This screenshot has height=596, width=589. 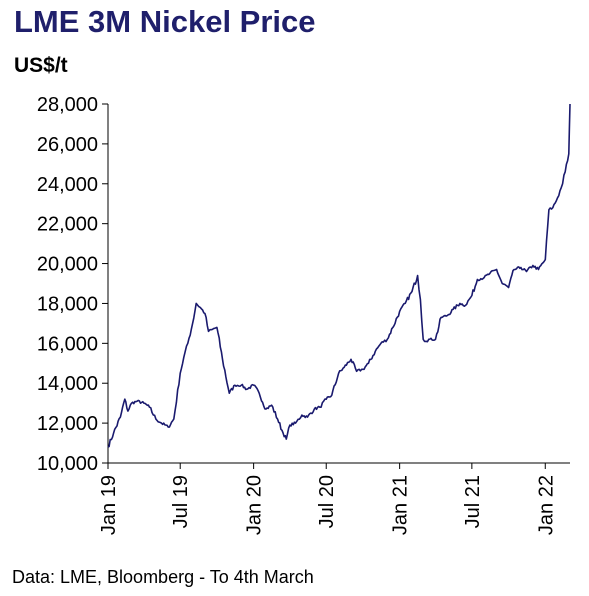 I want to click on x-tick-label: Jan 19, so click(x=109, y=505).